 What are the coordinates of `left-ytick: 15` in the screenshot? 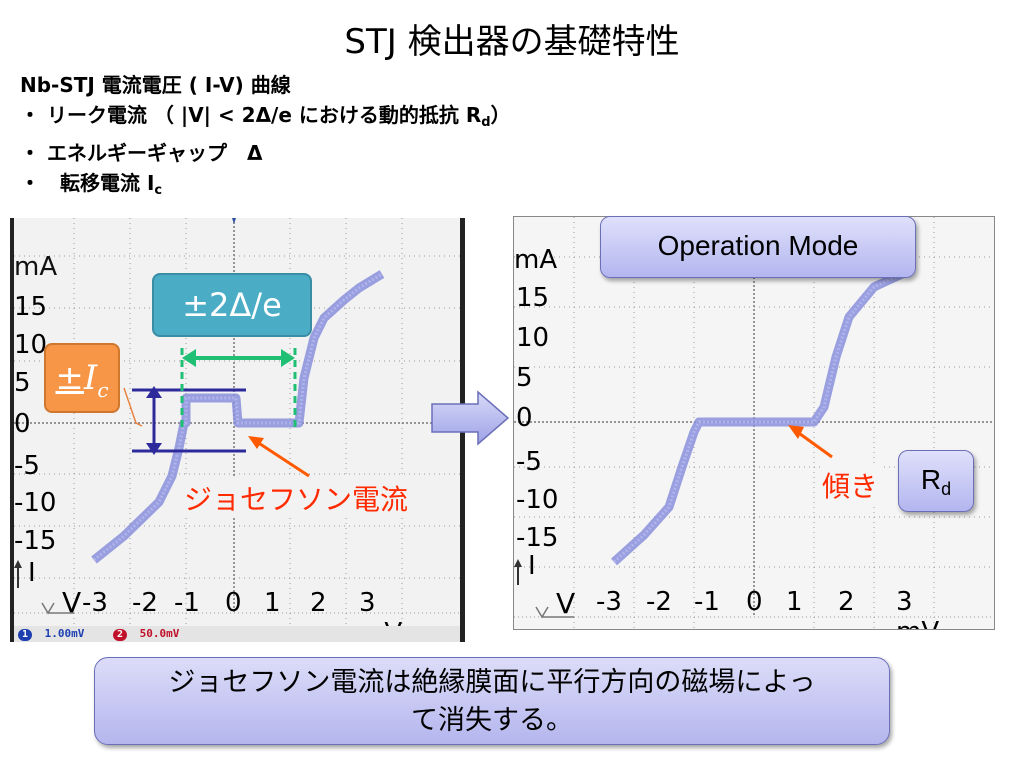 It's located at (31, 307).